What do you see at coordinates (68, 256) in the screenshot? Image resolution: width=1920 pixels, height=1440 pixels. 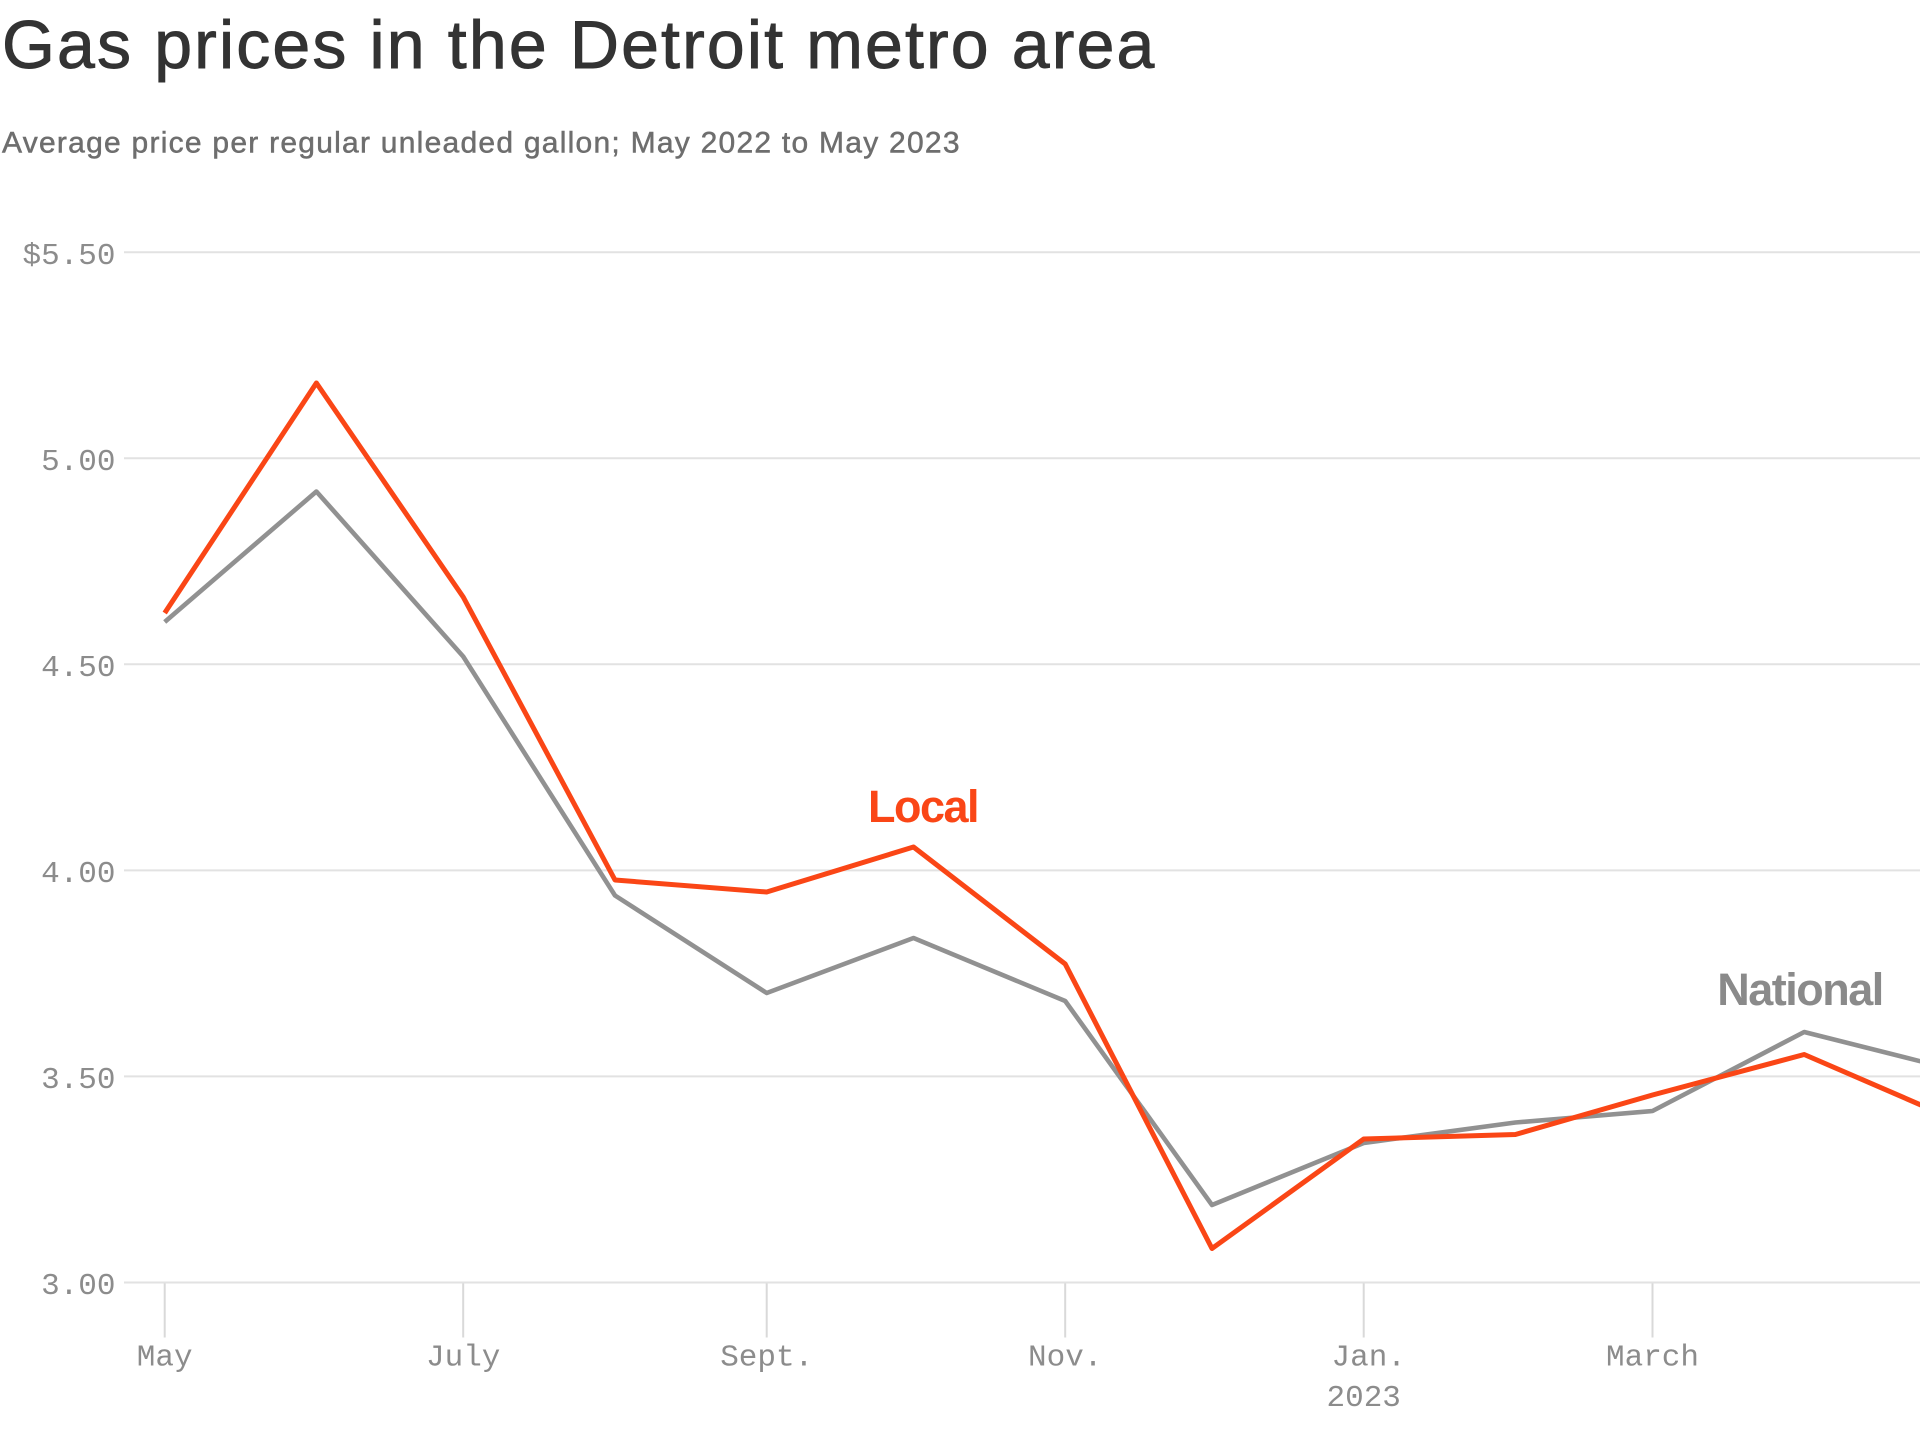 I see `svg-text: $5.50` at bounding box center [68, 256].